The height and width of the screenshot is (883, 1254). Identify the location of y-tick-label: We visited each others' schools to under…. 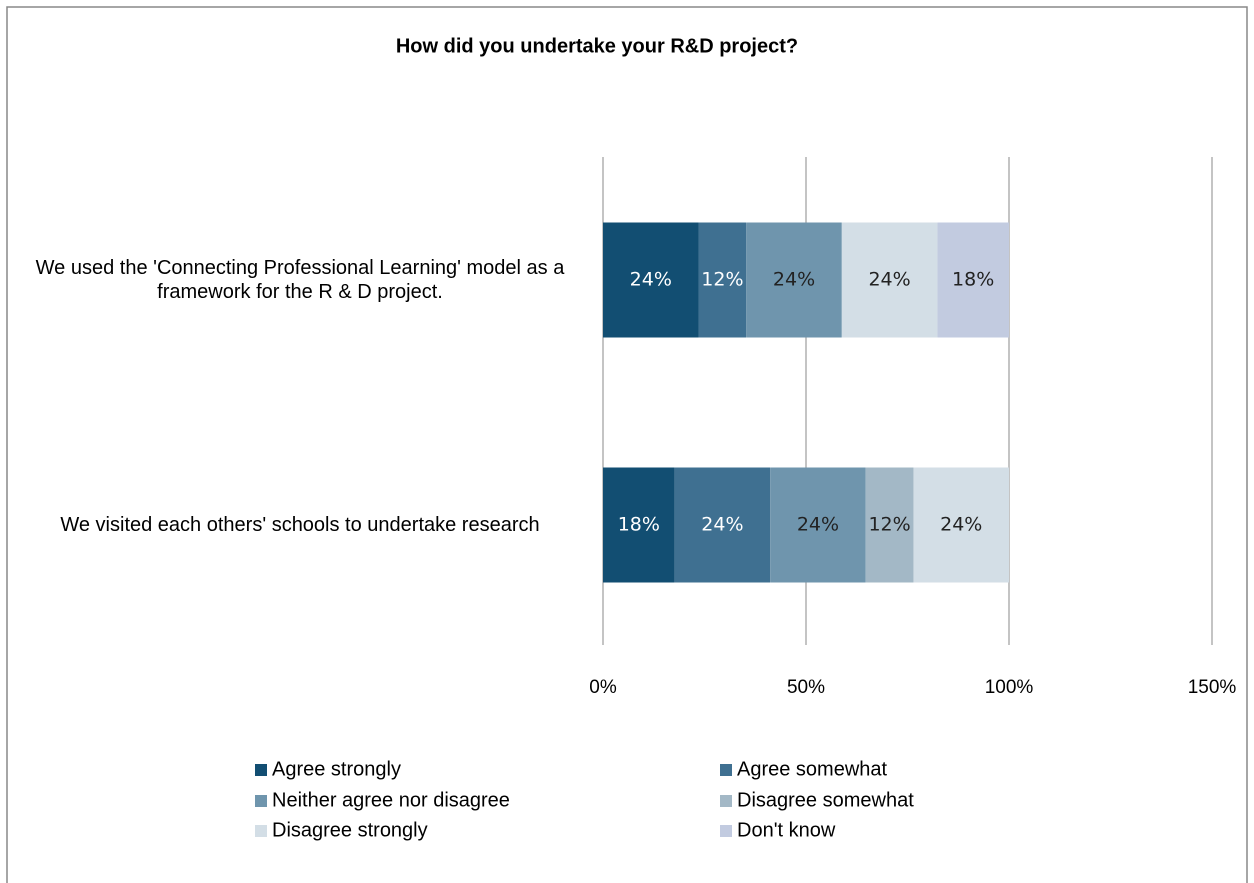
(300, 525).